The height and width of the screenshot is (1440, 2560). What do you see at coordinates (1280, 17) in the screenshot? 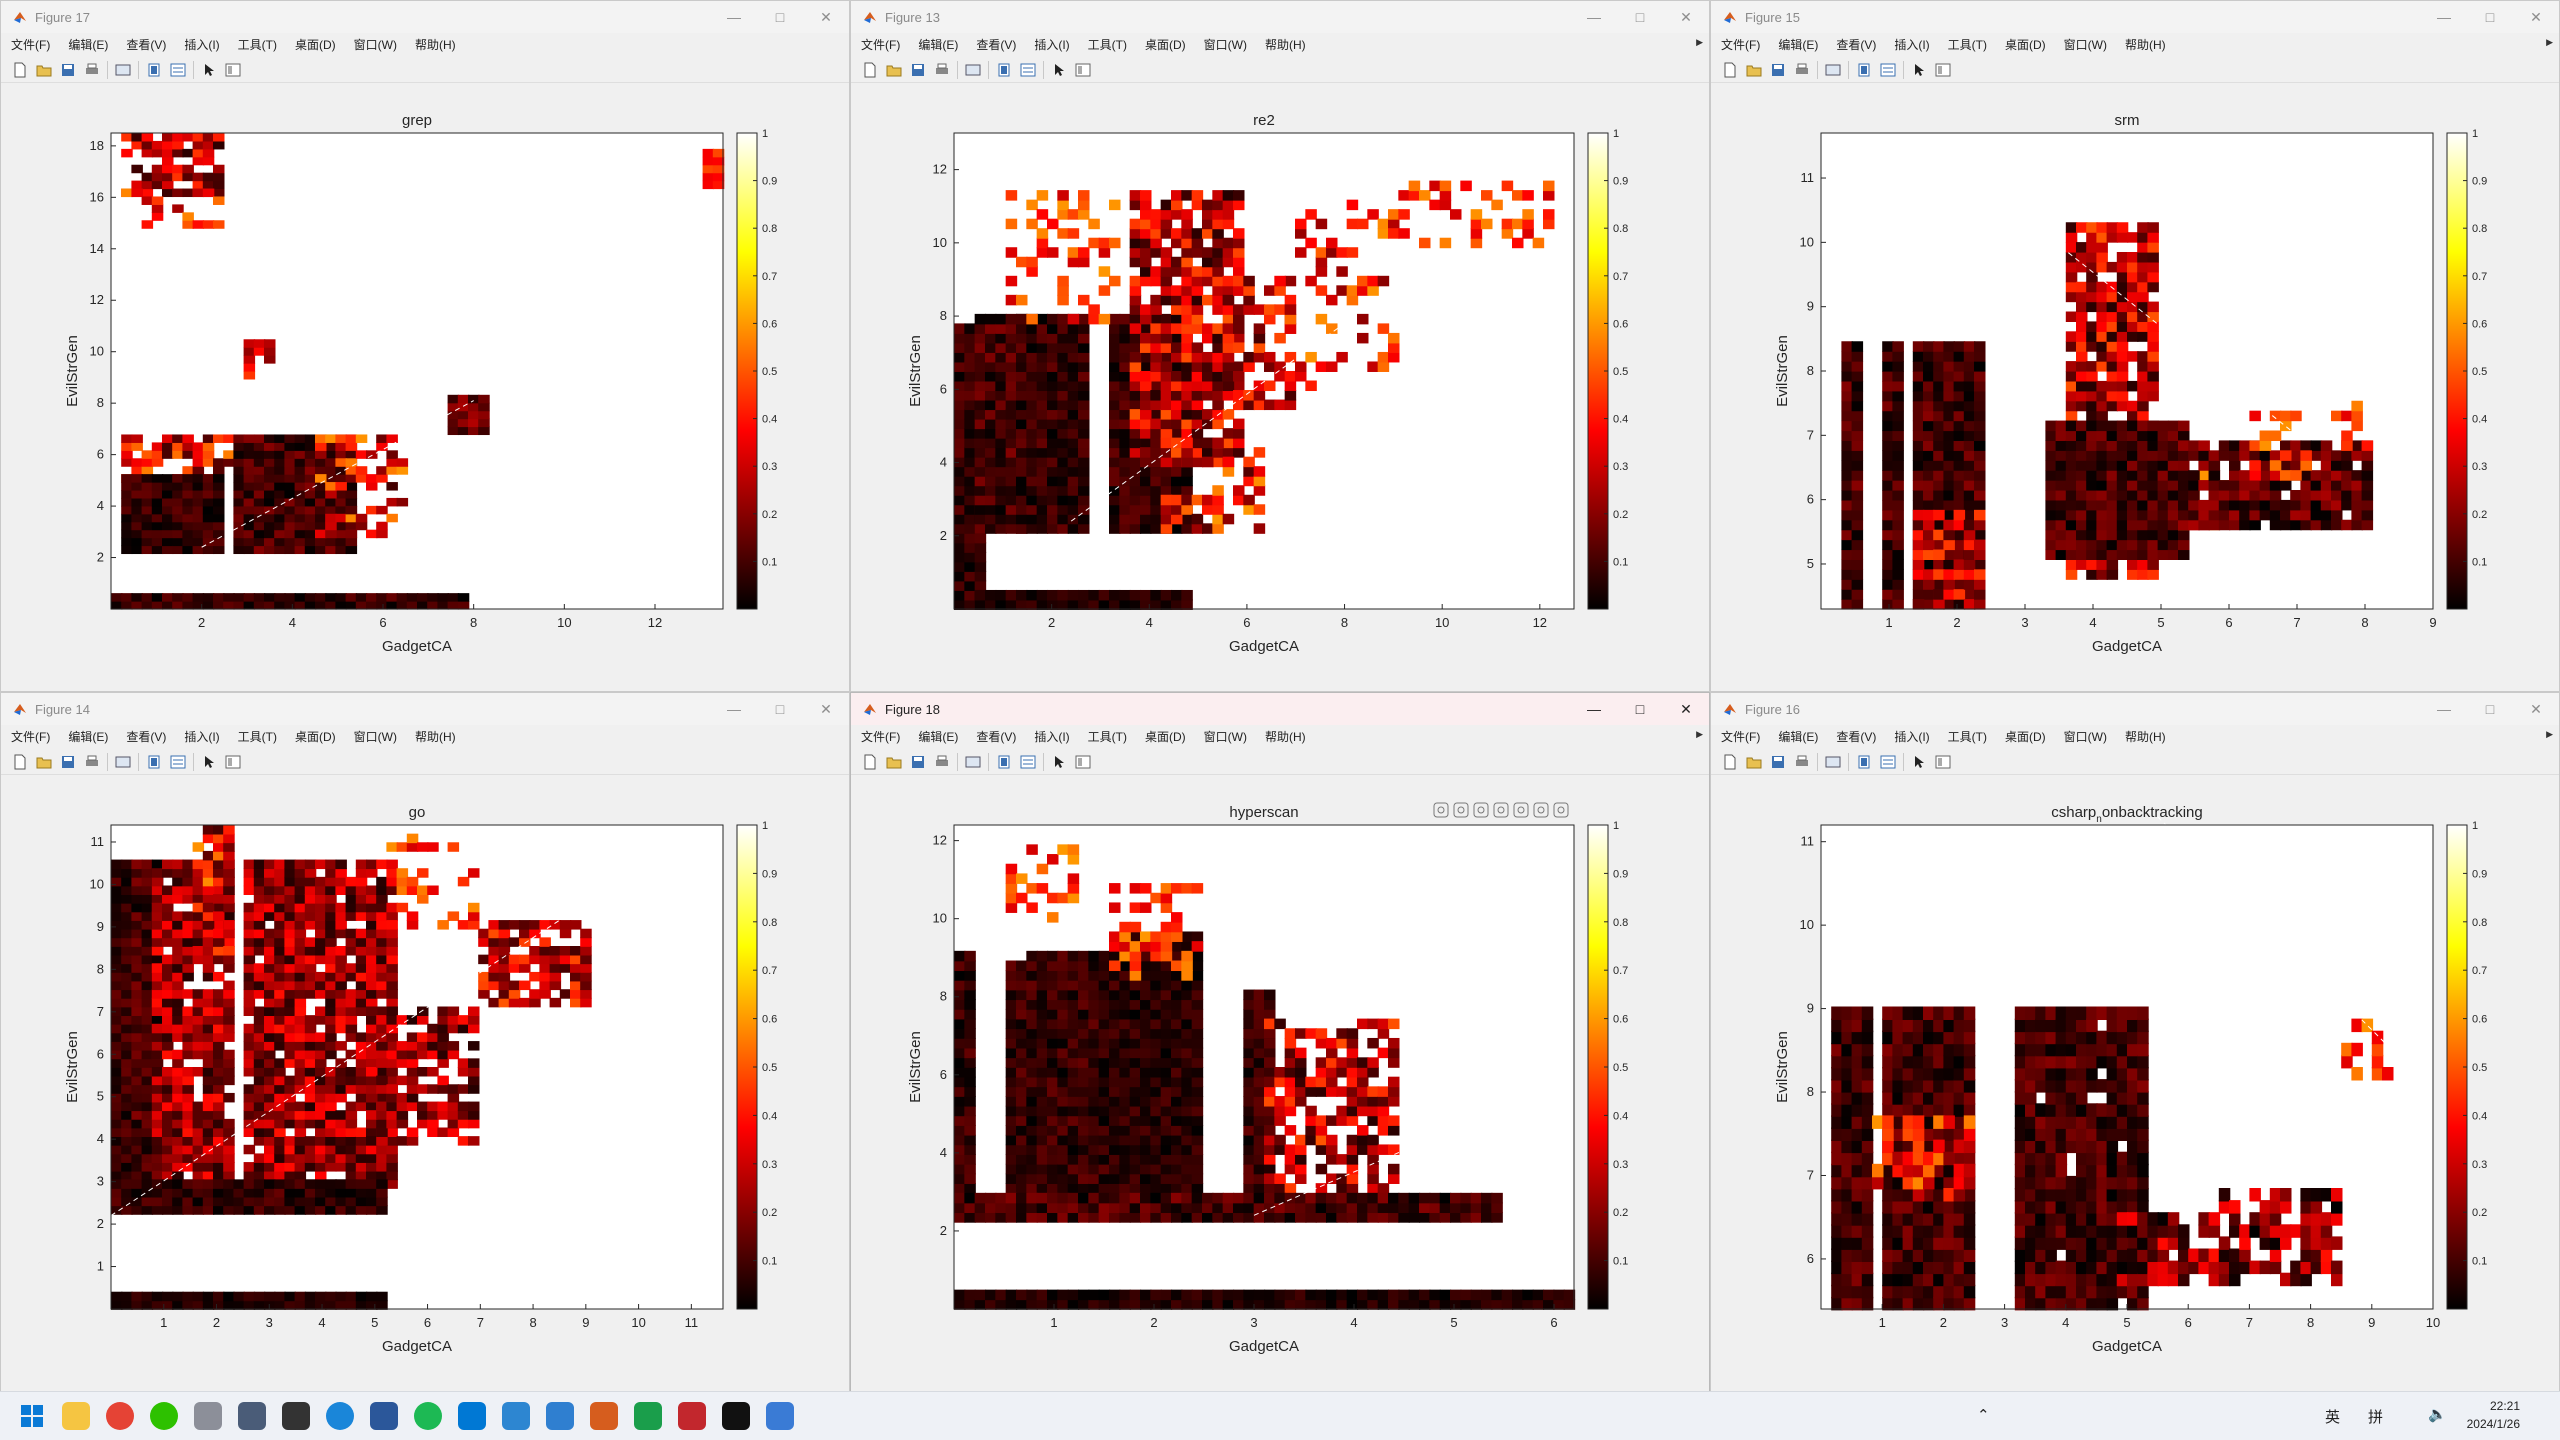
I see `title-bar: Figure 13 — □ ✕` at bounding box center [1280, 17].